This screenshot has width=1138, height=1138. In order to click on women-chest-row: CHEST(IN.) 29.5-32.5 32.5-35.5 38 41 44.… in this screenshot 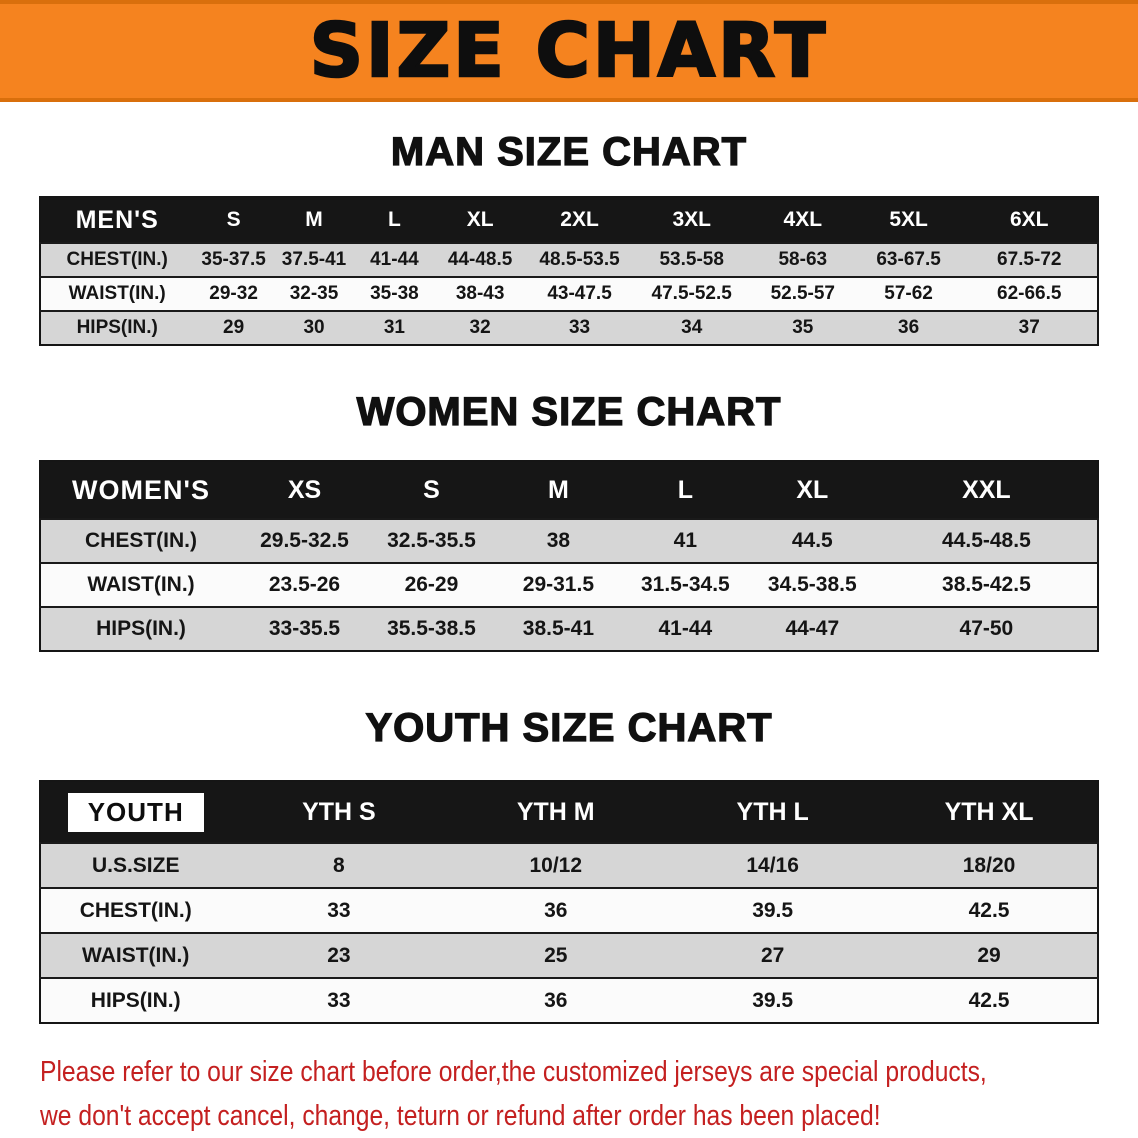, I will do `click(569, 540)`.